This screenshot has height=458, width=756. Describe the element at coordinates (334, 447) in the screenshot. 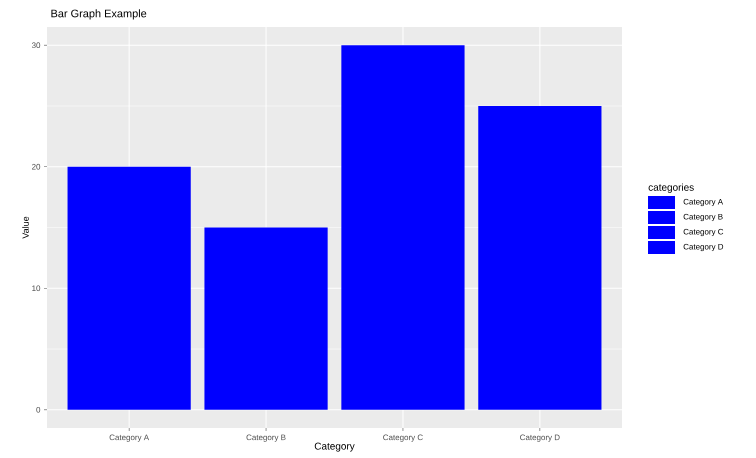

I see `x-axis-title: Category` at that location.